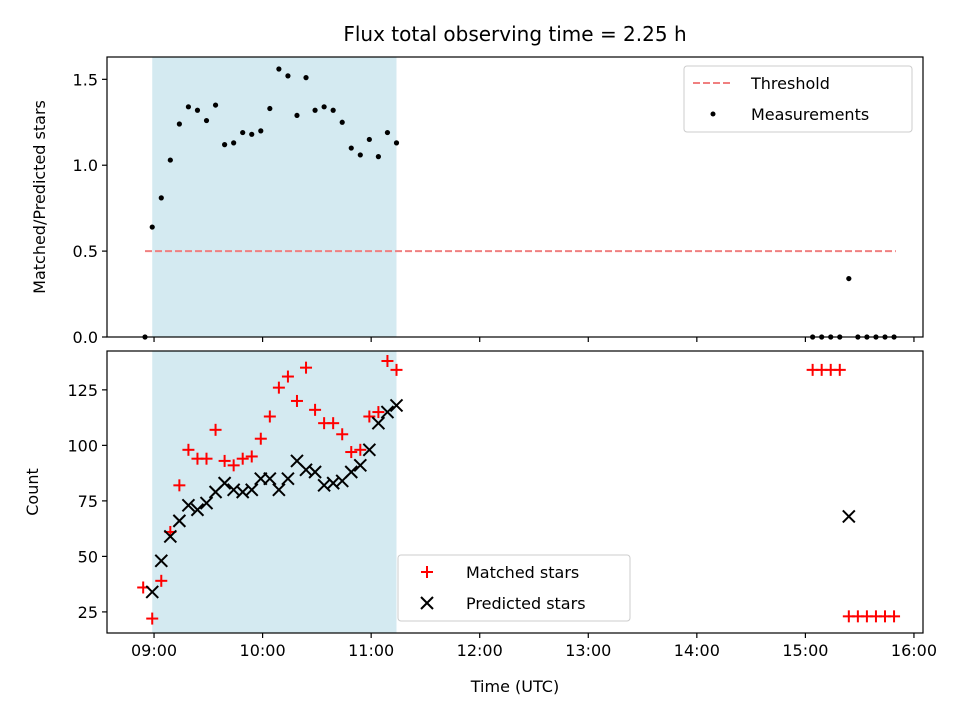 Image resolution: width=960 pixels, height=720 pixels. What do you see at coordinates (526, 603) in the screenshot?
I see `legend-predicted-label: Predicted stars` at bounding box center [526, 603].